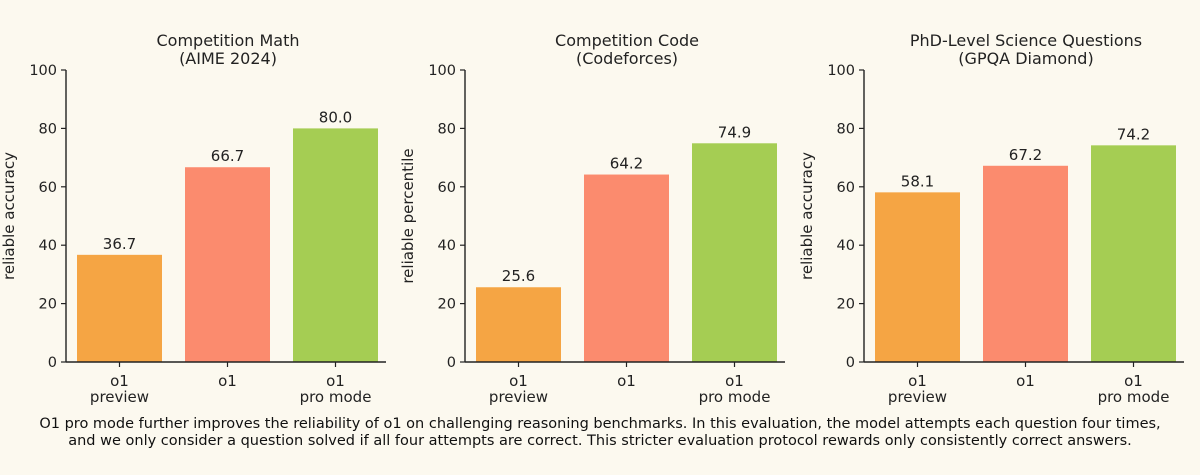  Describe the element at coordinates (227, 40) in the screenshot. I see `chart-title: Competition Math` at that location.